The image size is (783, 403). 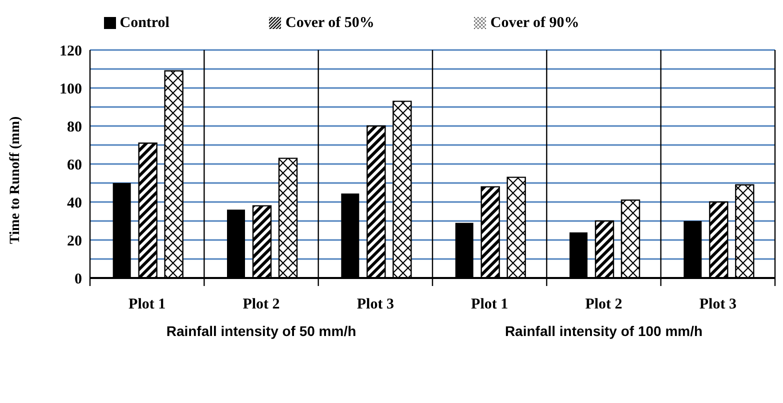 What do you see at coordinates (535, 23) in the screenshot?
I see `legend-label: Cover of 90%` at bounding box center [535, 23].